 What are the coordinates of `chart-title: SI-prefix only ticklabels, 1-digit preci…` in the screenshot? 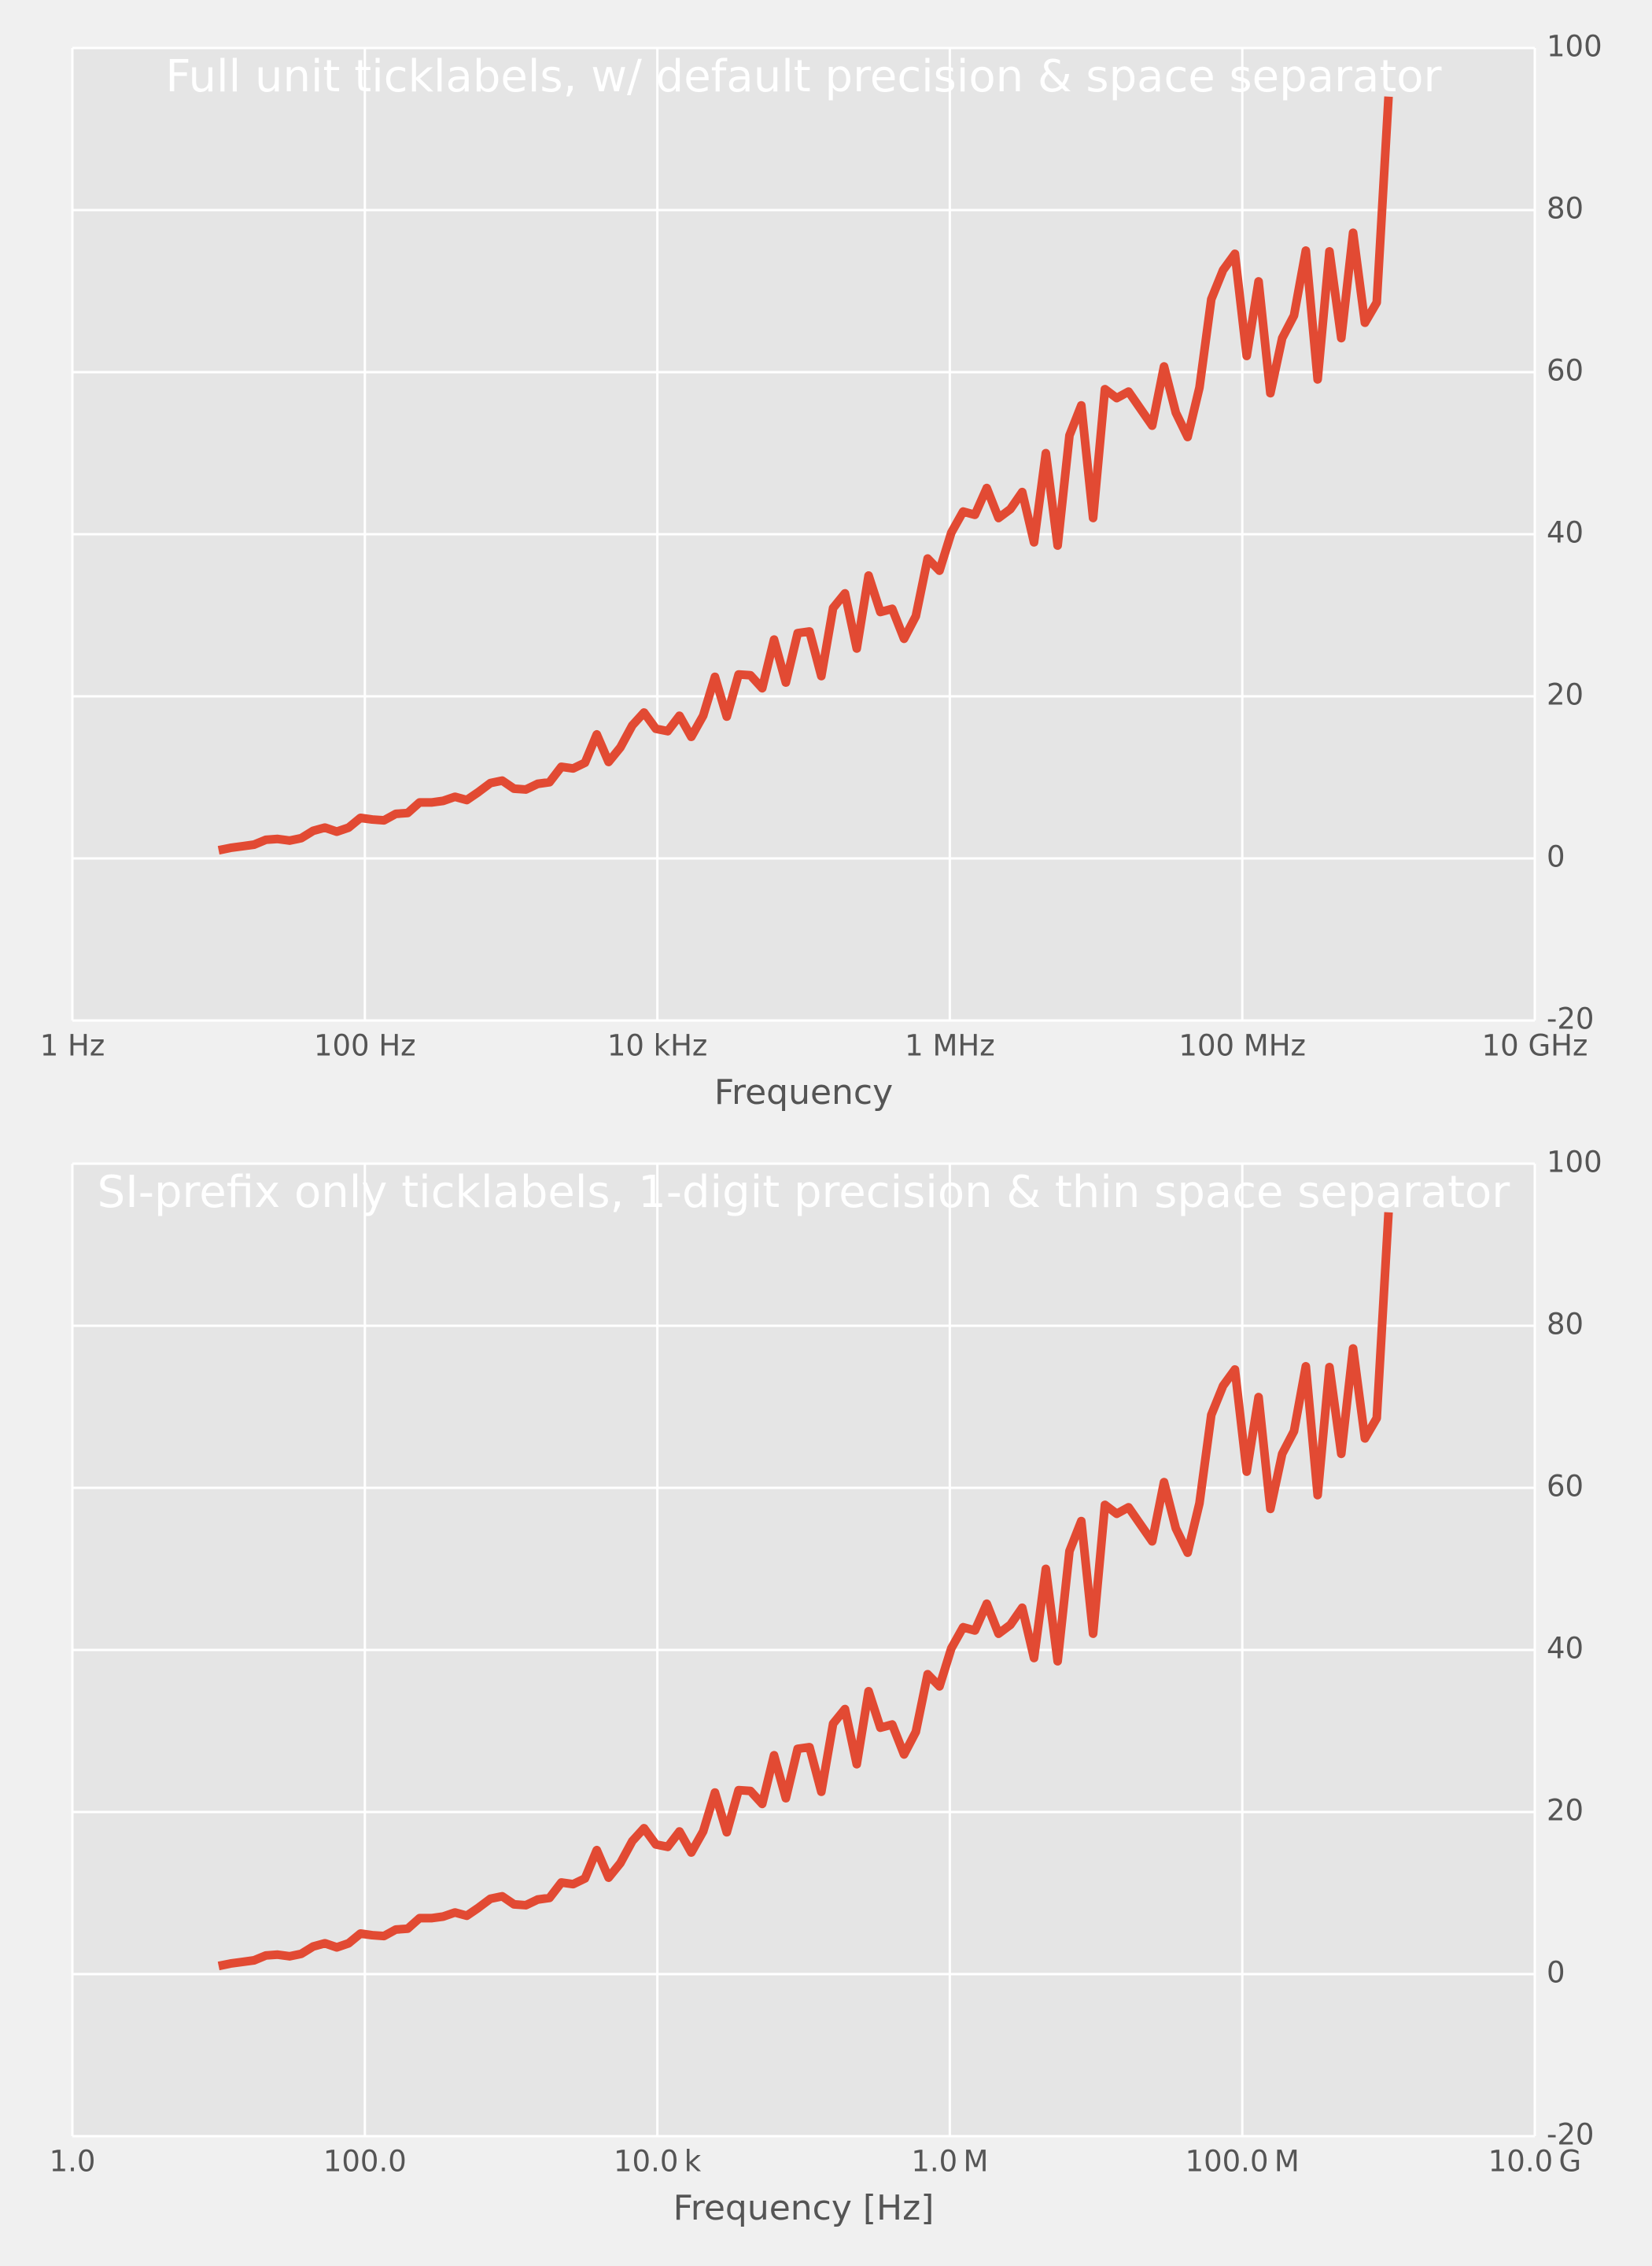 It's located at (804, 1192).